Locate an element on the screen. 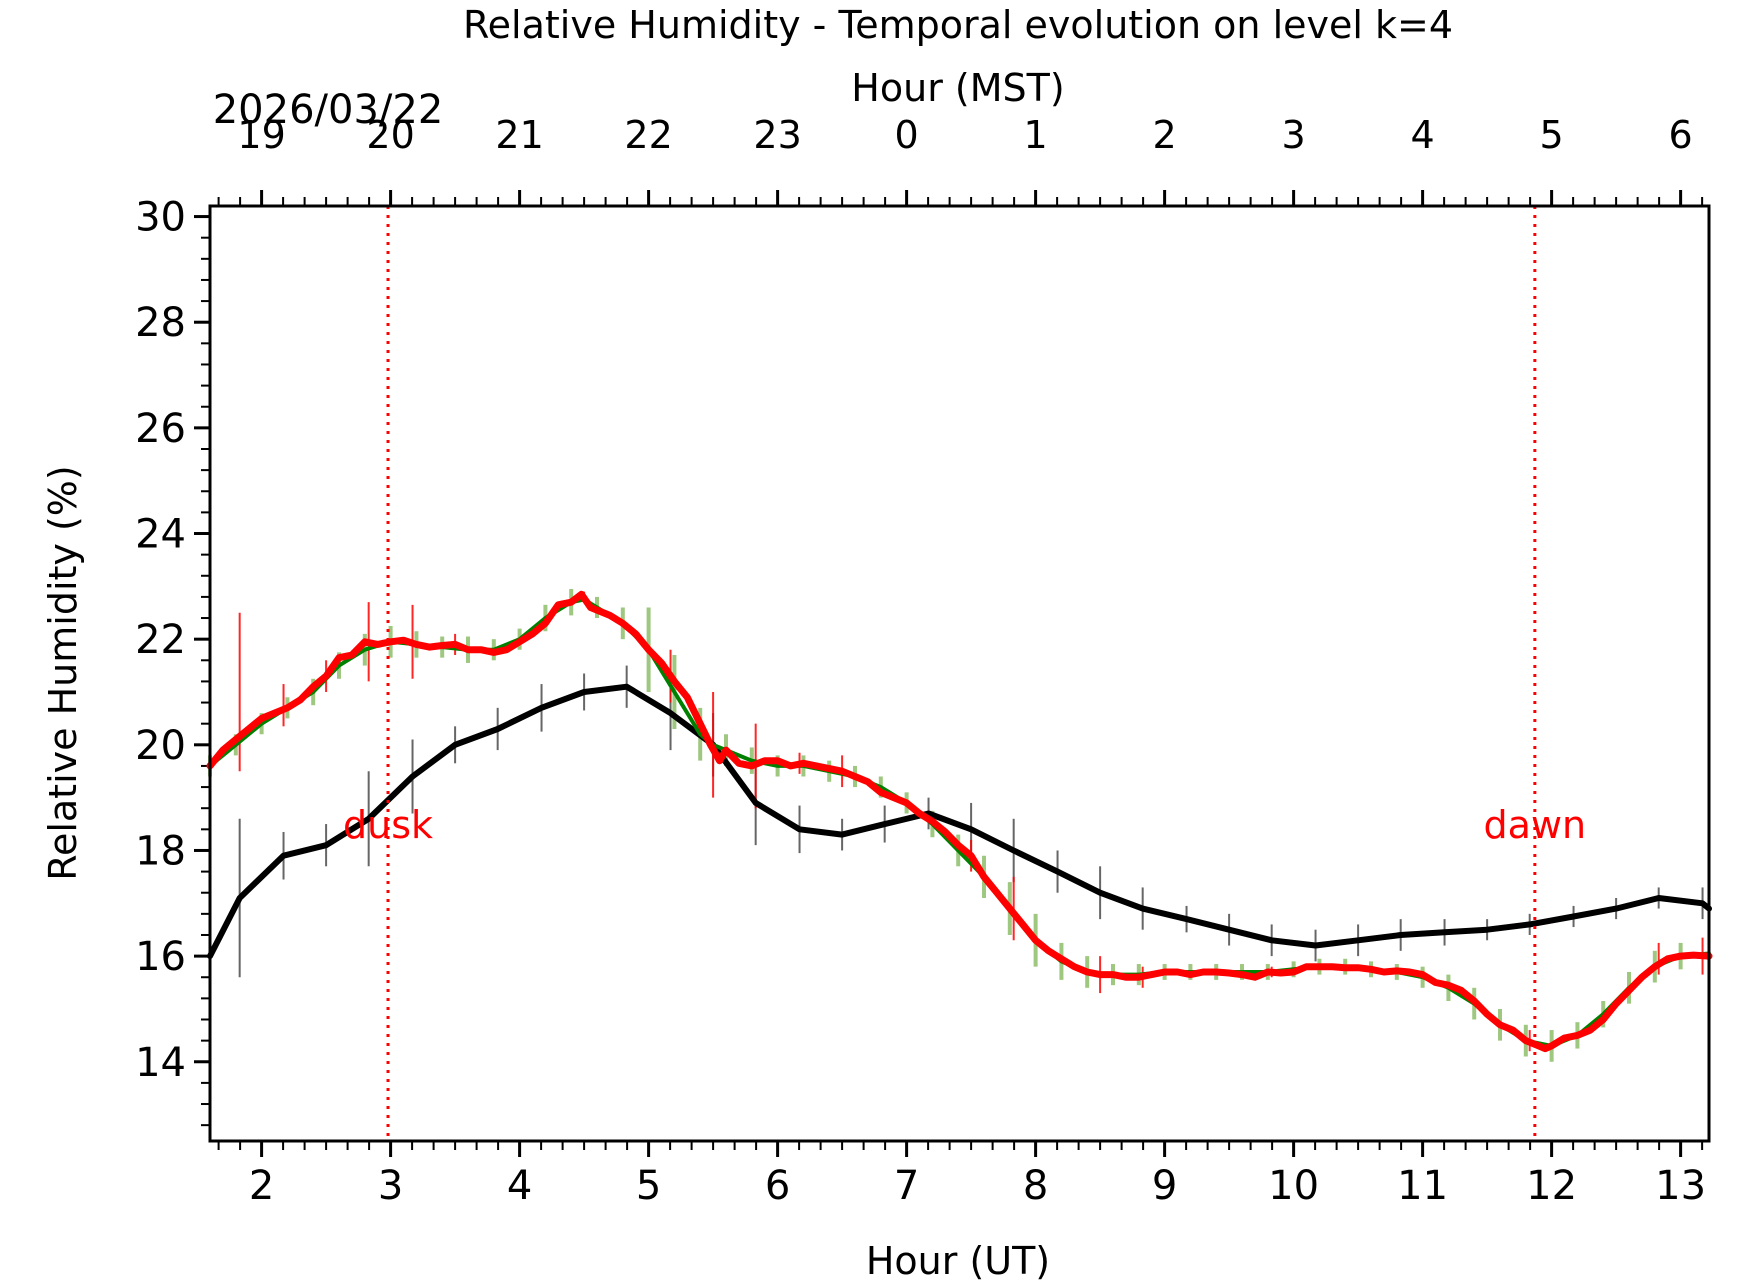 Image resolution: width=1742 pixels, height=1282 pixels. x-tick-label: 8 is located at coordinates (1035, 1186).